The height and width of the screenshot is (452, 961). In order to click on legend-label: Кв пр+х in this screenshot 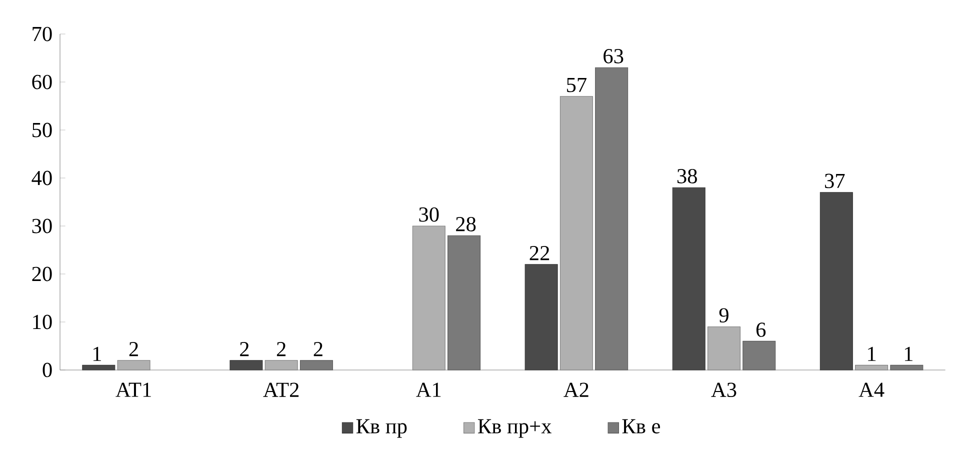, I will do `click(515, 428)`.